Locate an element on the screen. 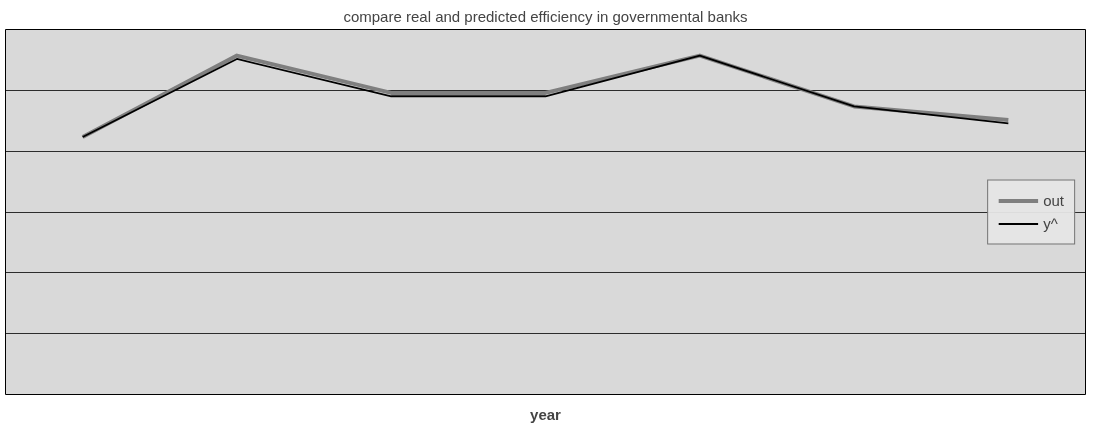  chart-title: compare real and predicted efficiency in governmental banks is located at coordinates (545, 16).